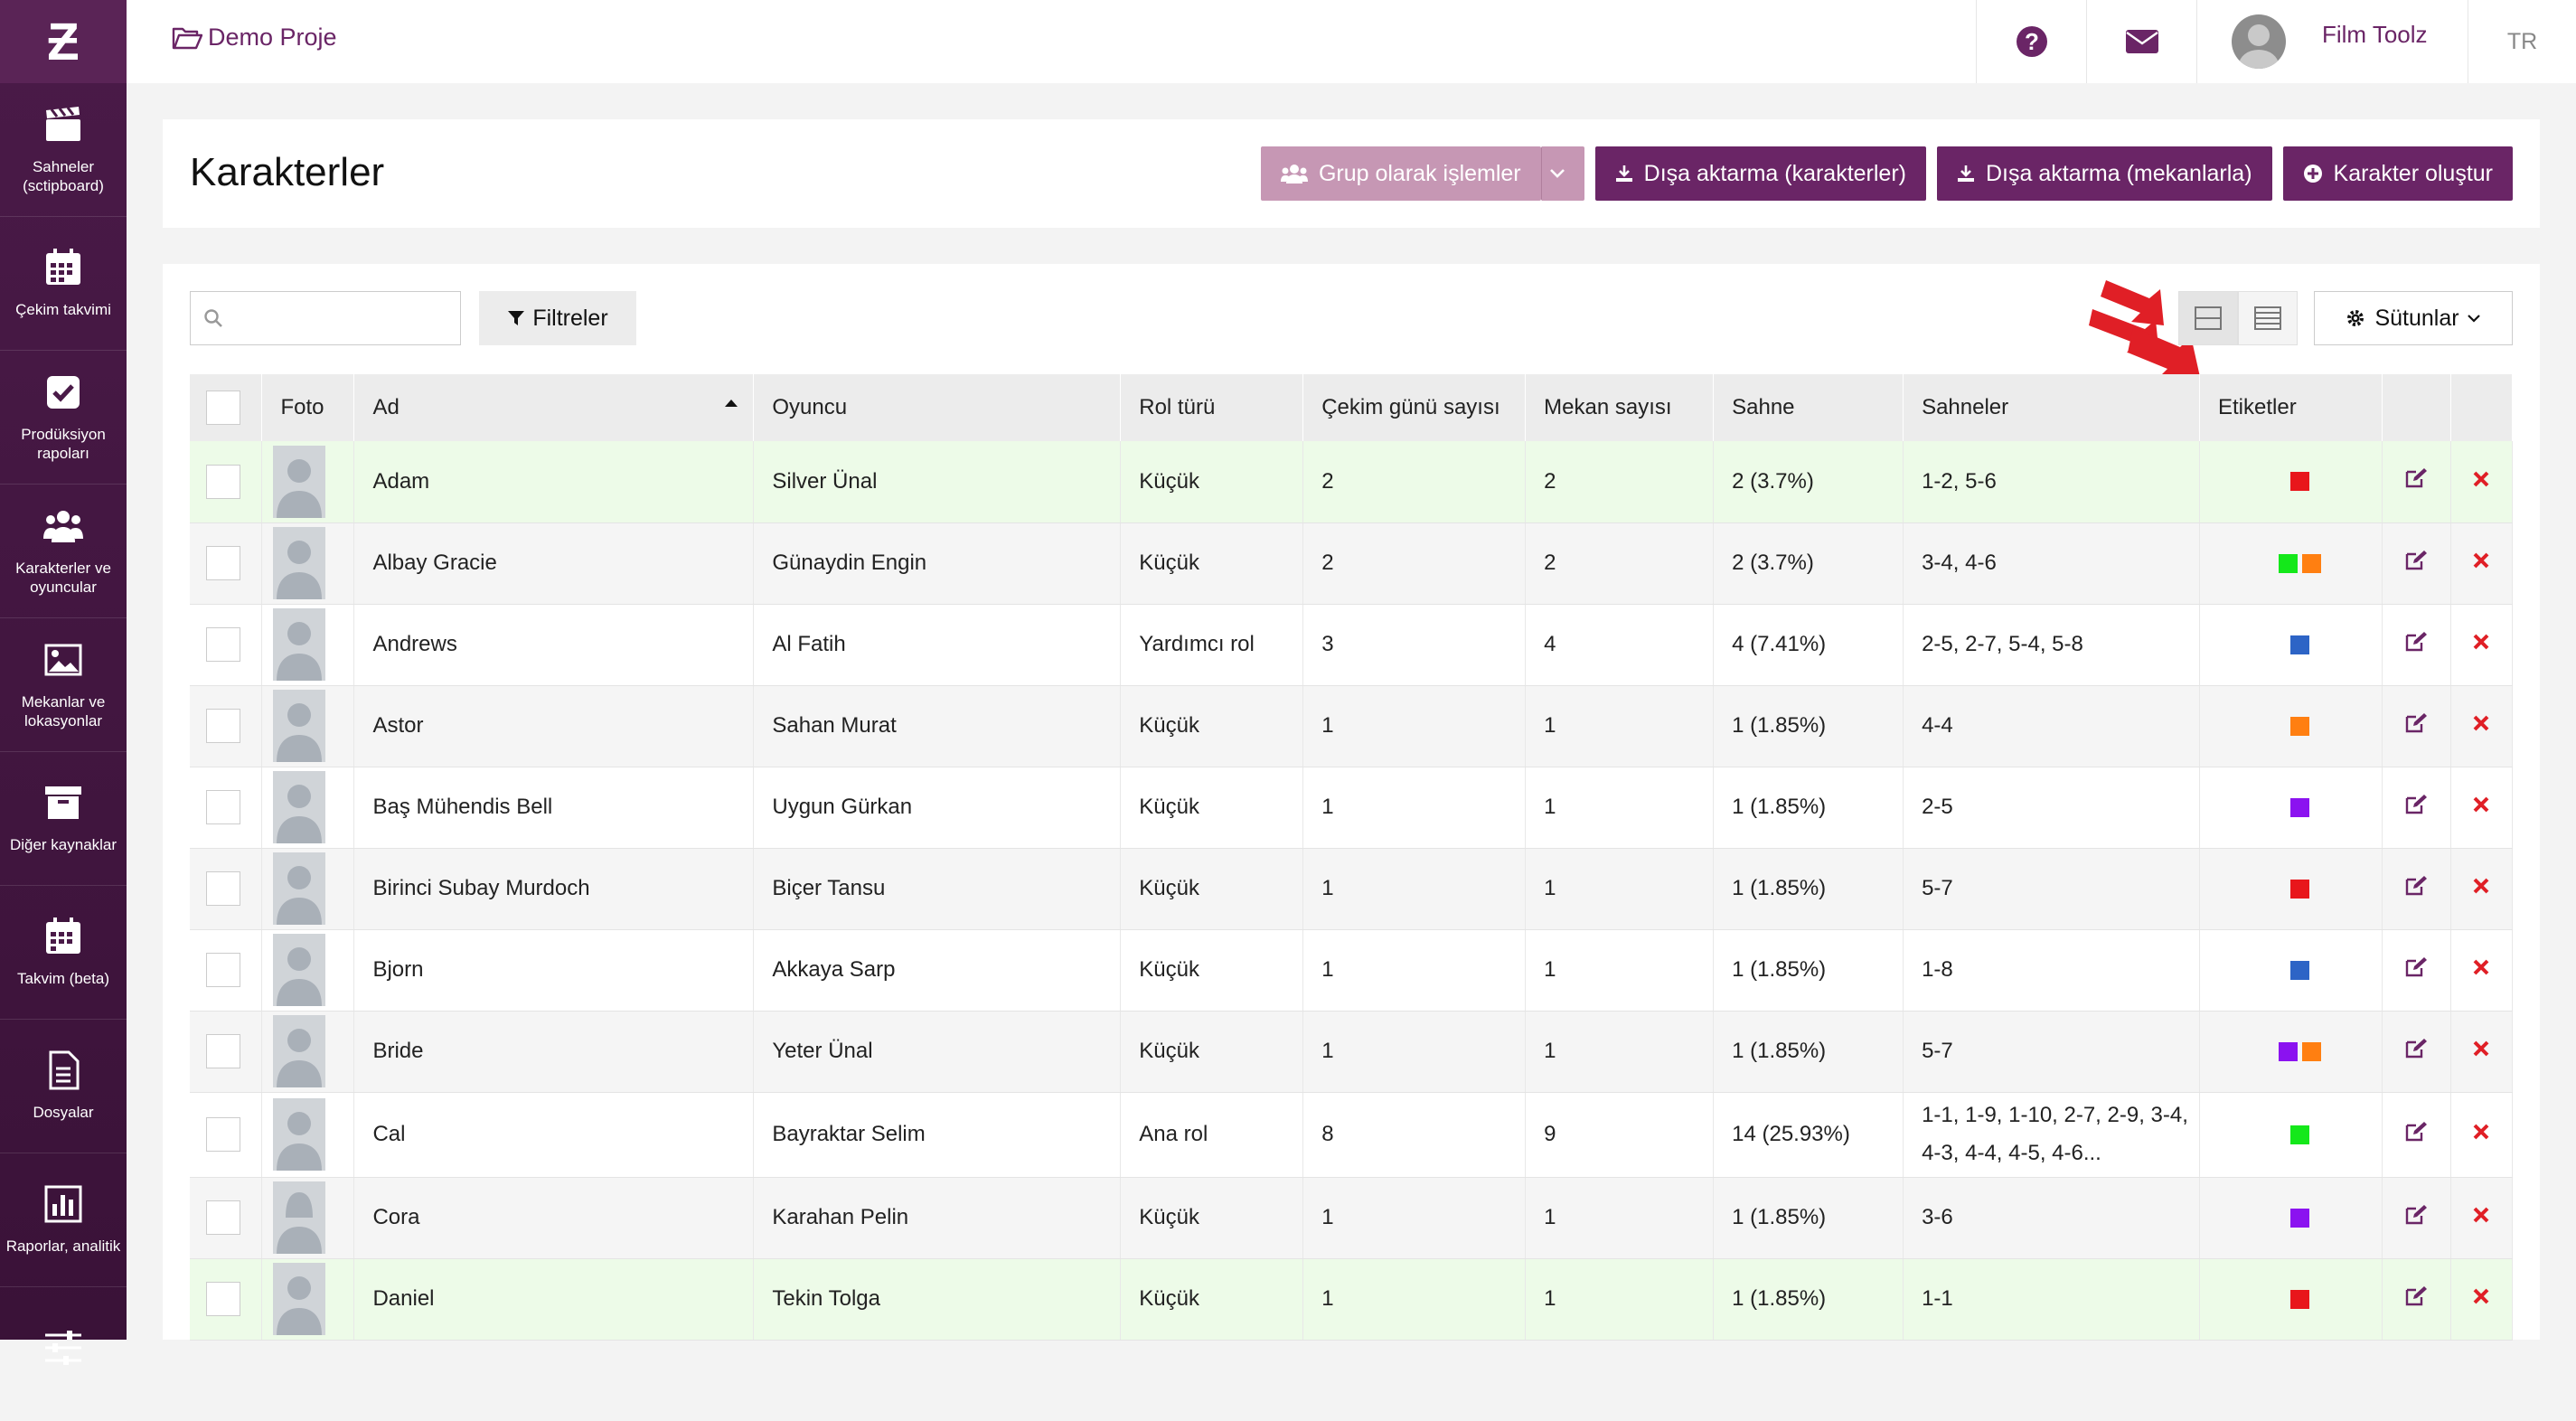 Image resolution: width=2576 pixels, height=1421 pixels. What do you see at coordinates (63, 685) in the screenshot?
I see `nav-item-image: Mekanlar ve lokasyonlar` at bounding box center [63, 685].